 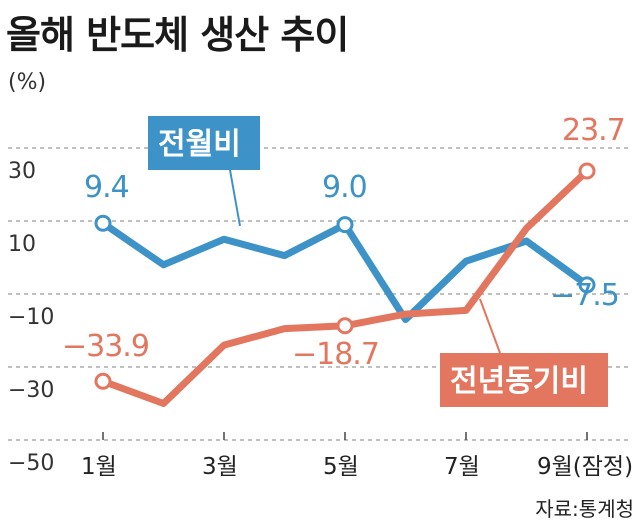 I want to click on x-tick-label: 1월, so click(x=99, y=467).